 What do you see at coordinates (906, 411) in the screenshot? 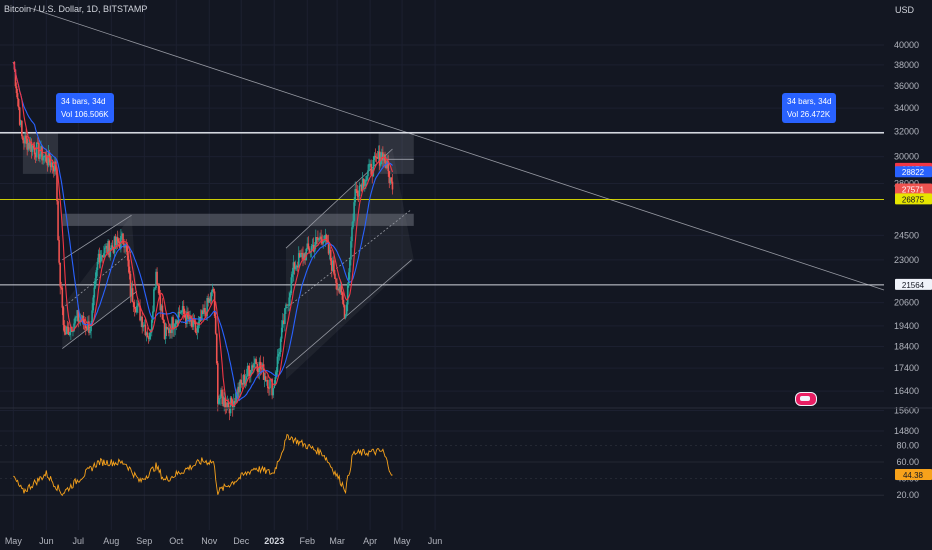
I see `y-tick-label: 15600` at bounding box center [906, 411].